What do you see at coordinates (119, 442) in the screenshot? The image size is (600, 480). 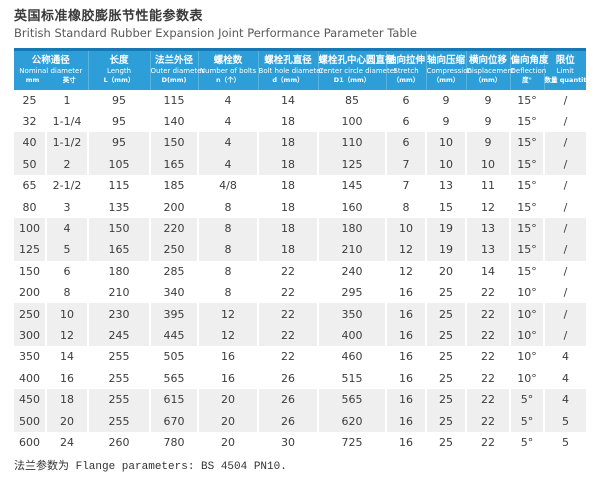 I see `table-cell: 260` at bounding box center [119, 442].